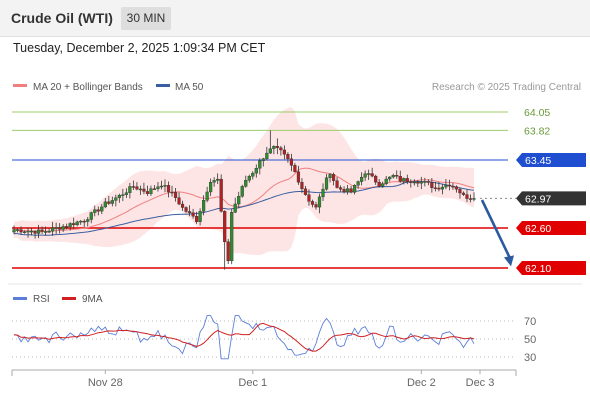  Describe the element at coordinates (551, 160) in the screenshot. I see `price-label-2: 63.45` at that location.